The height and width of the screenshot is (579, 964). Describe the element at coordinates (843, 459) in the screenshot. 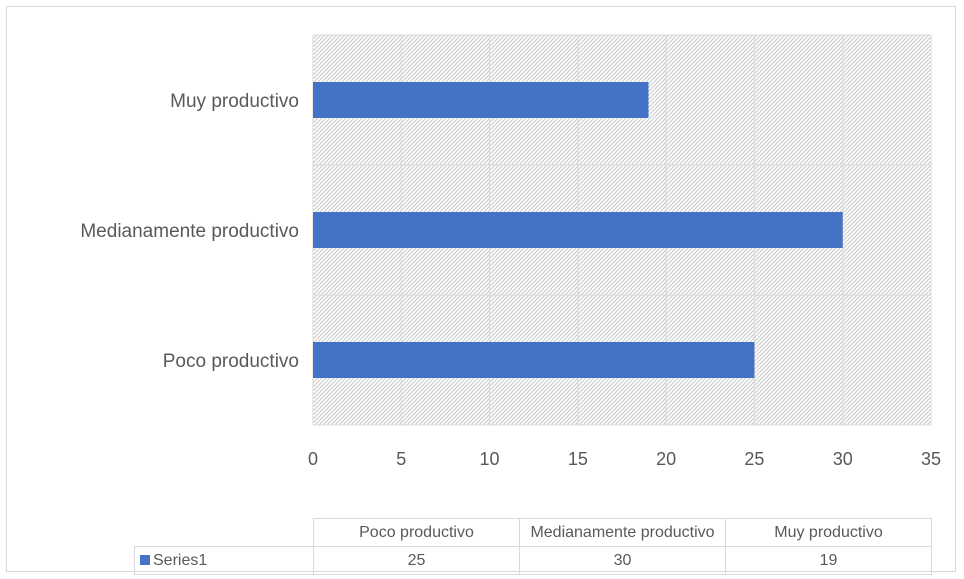

I see `x-tick-label: 30` at that location.